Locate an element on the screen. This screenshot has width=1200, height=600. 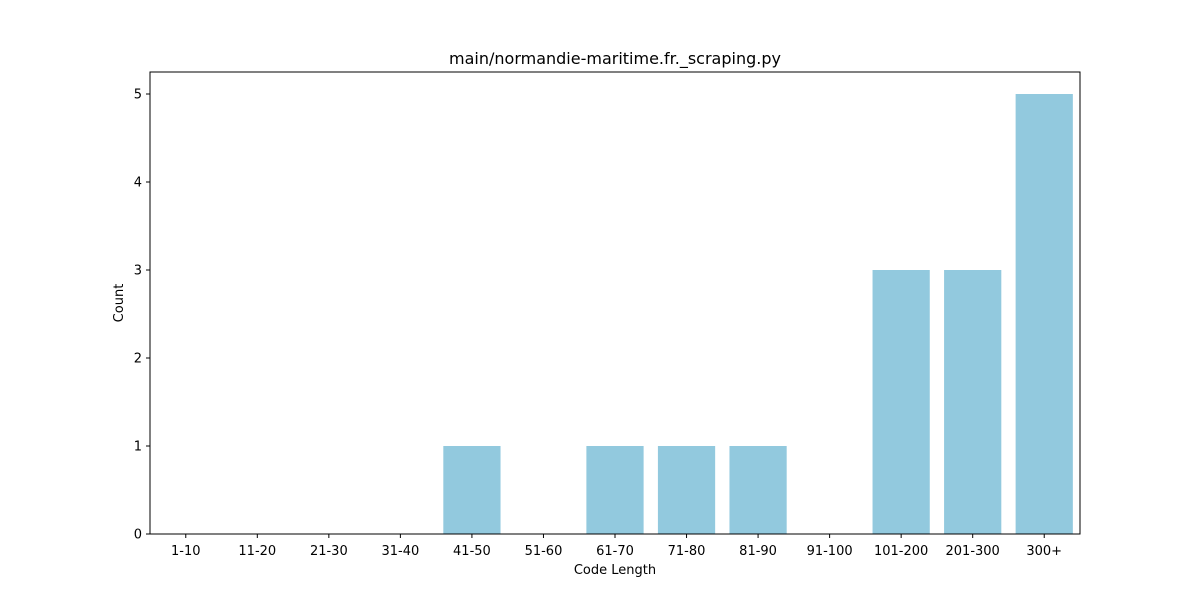
x-tick-label: 61-70 is located at coordinates (615, 551).